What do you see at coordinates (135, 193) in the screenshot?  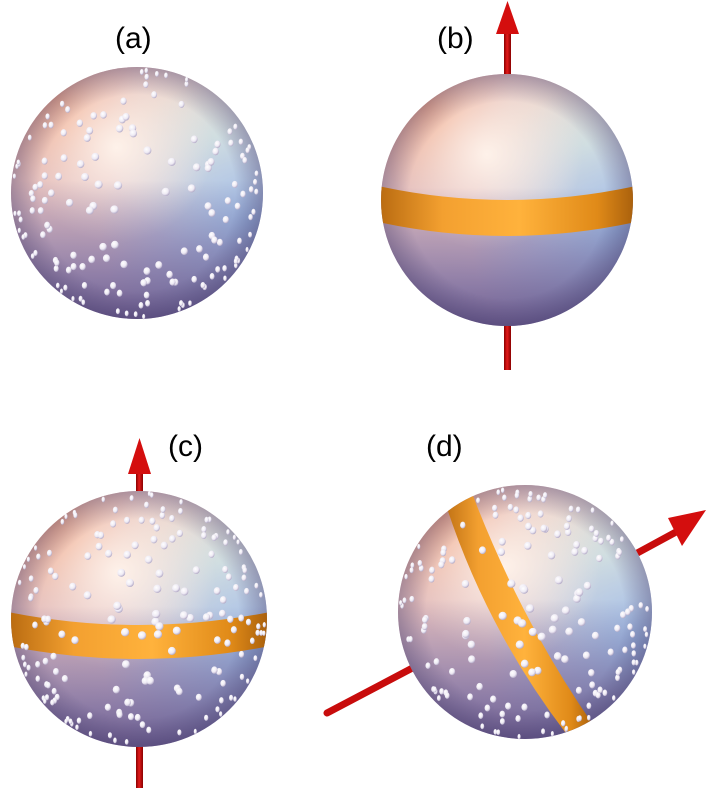 I see `particles-a` at bounding box center [135, 193].